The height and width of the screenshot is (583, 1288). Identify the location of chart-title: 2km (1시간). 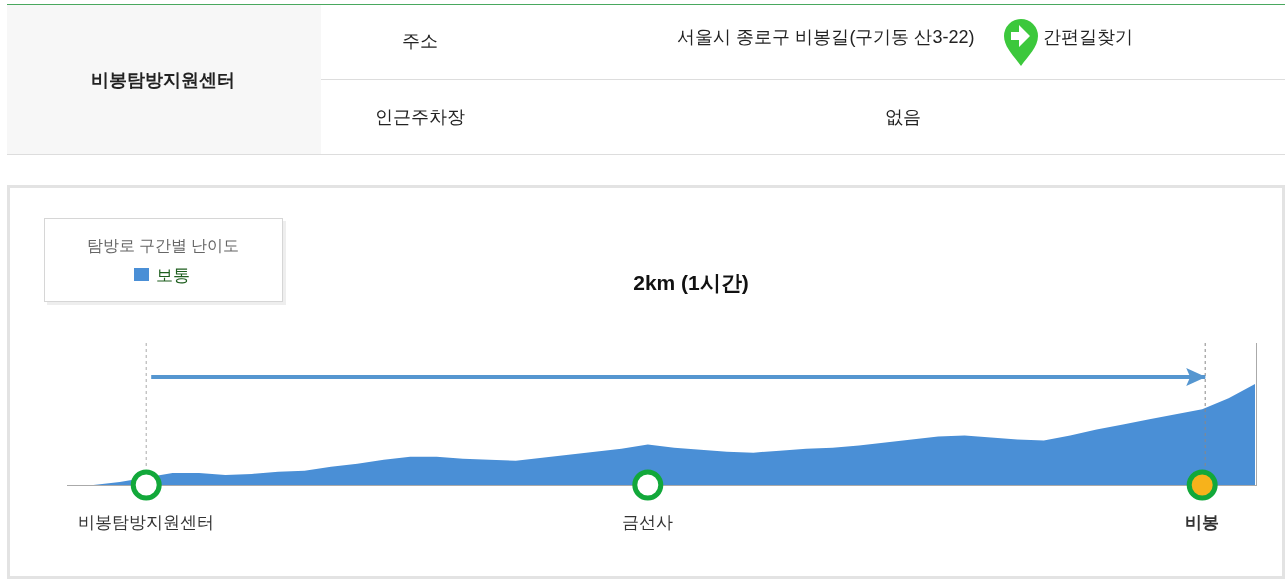
(691, 282).